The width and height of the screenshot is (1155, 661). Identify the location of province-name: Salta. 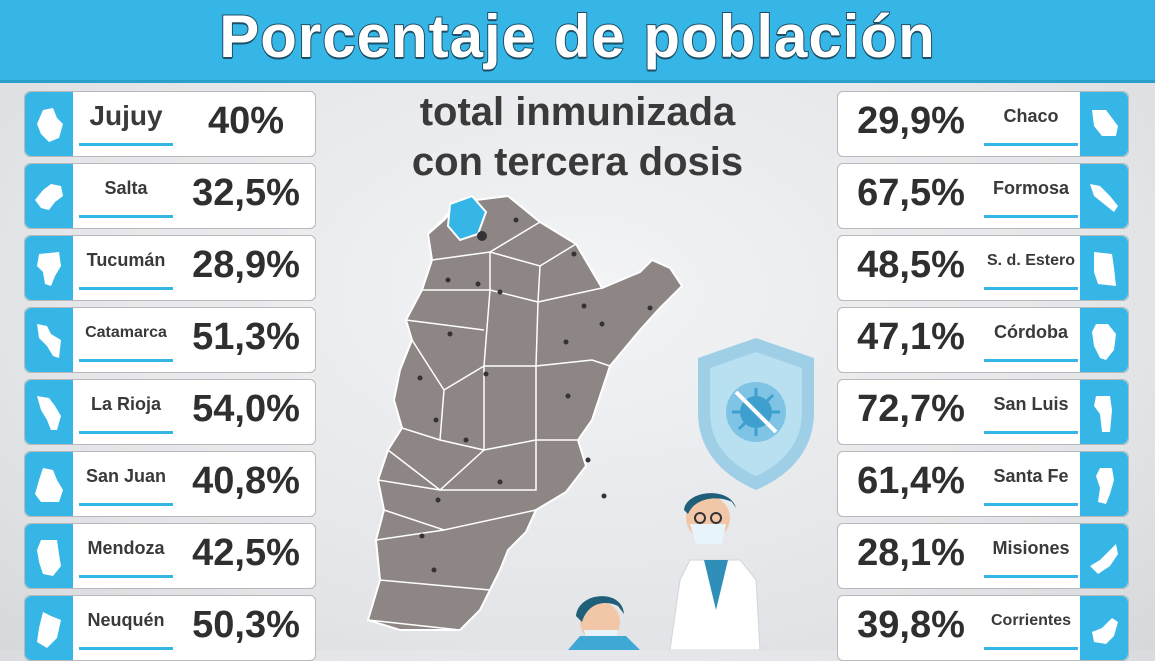
(126, 188).